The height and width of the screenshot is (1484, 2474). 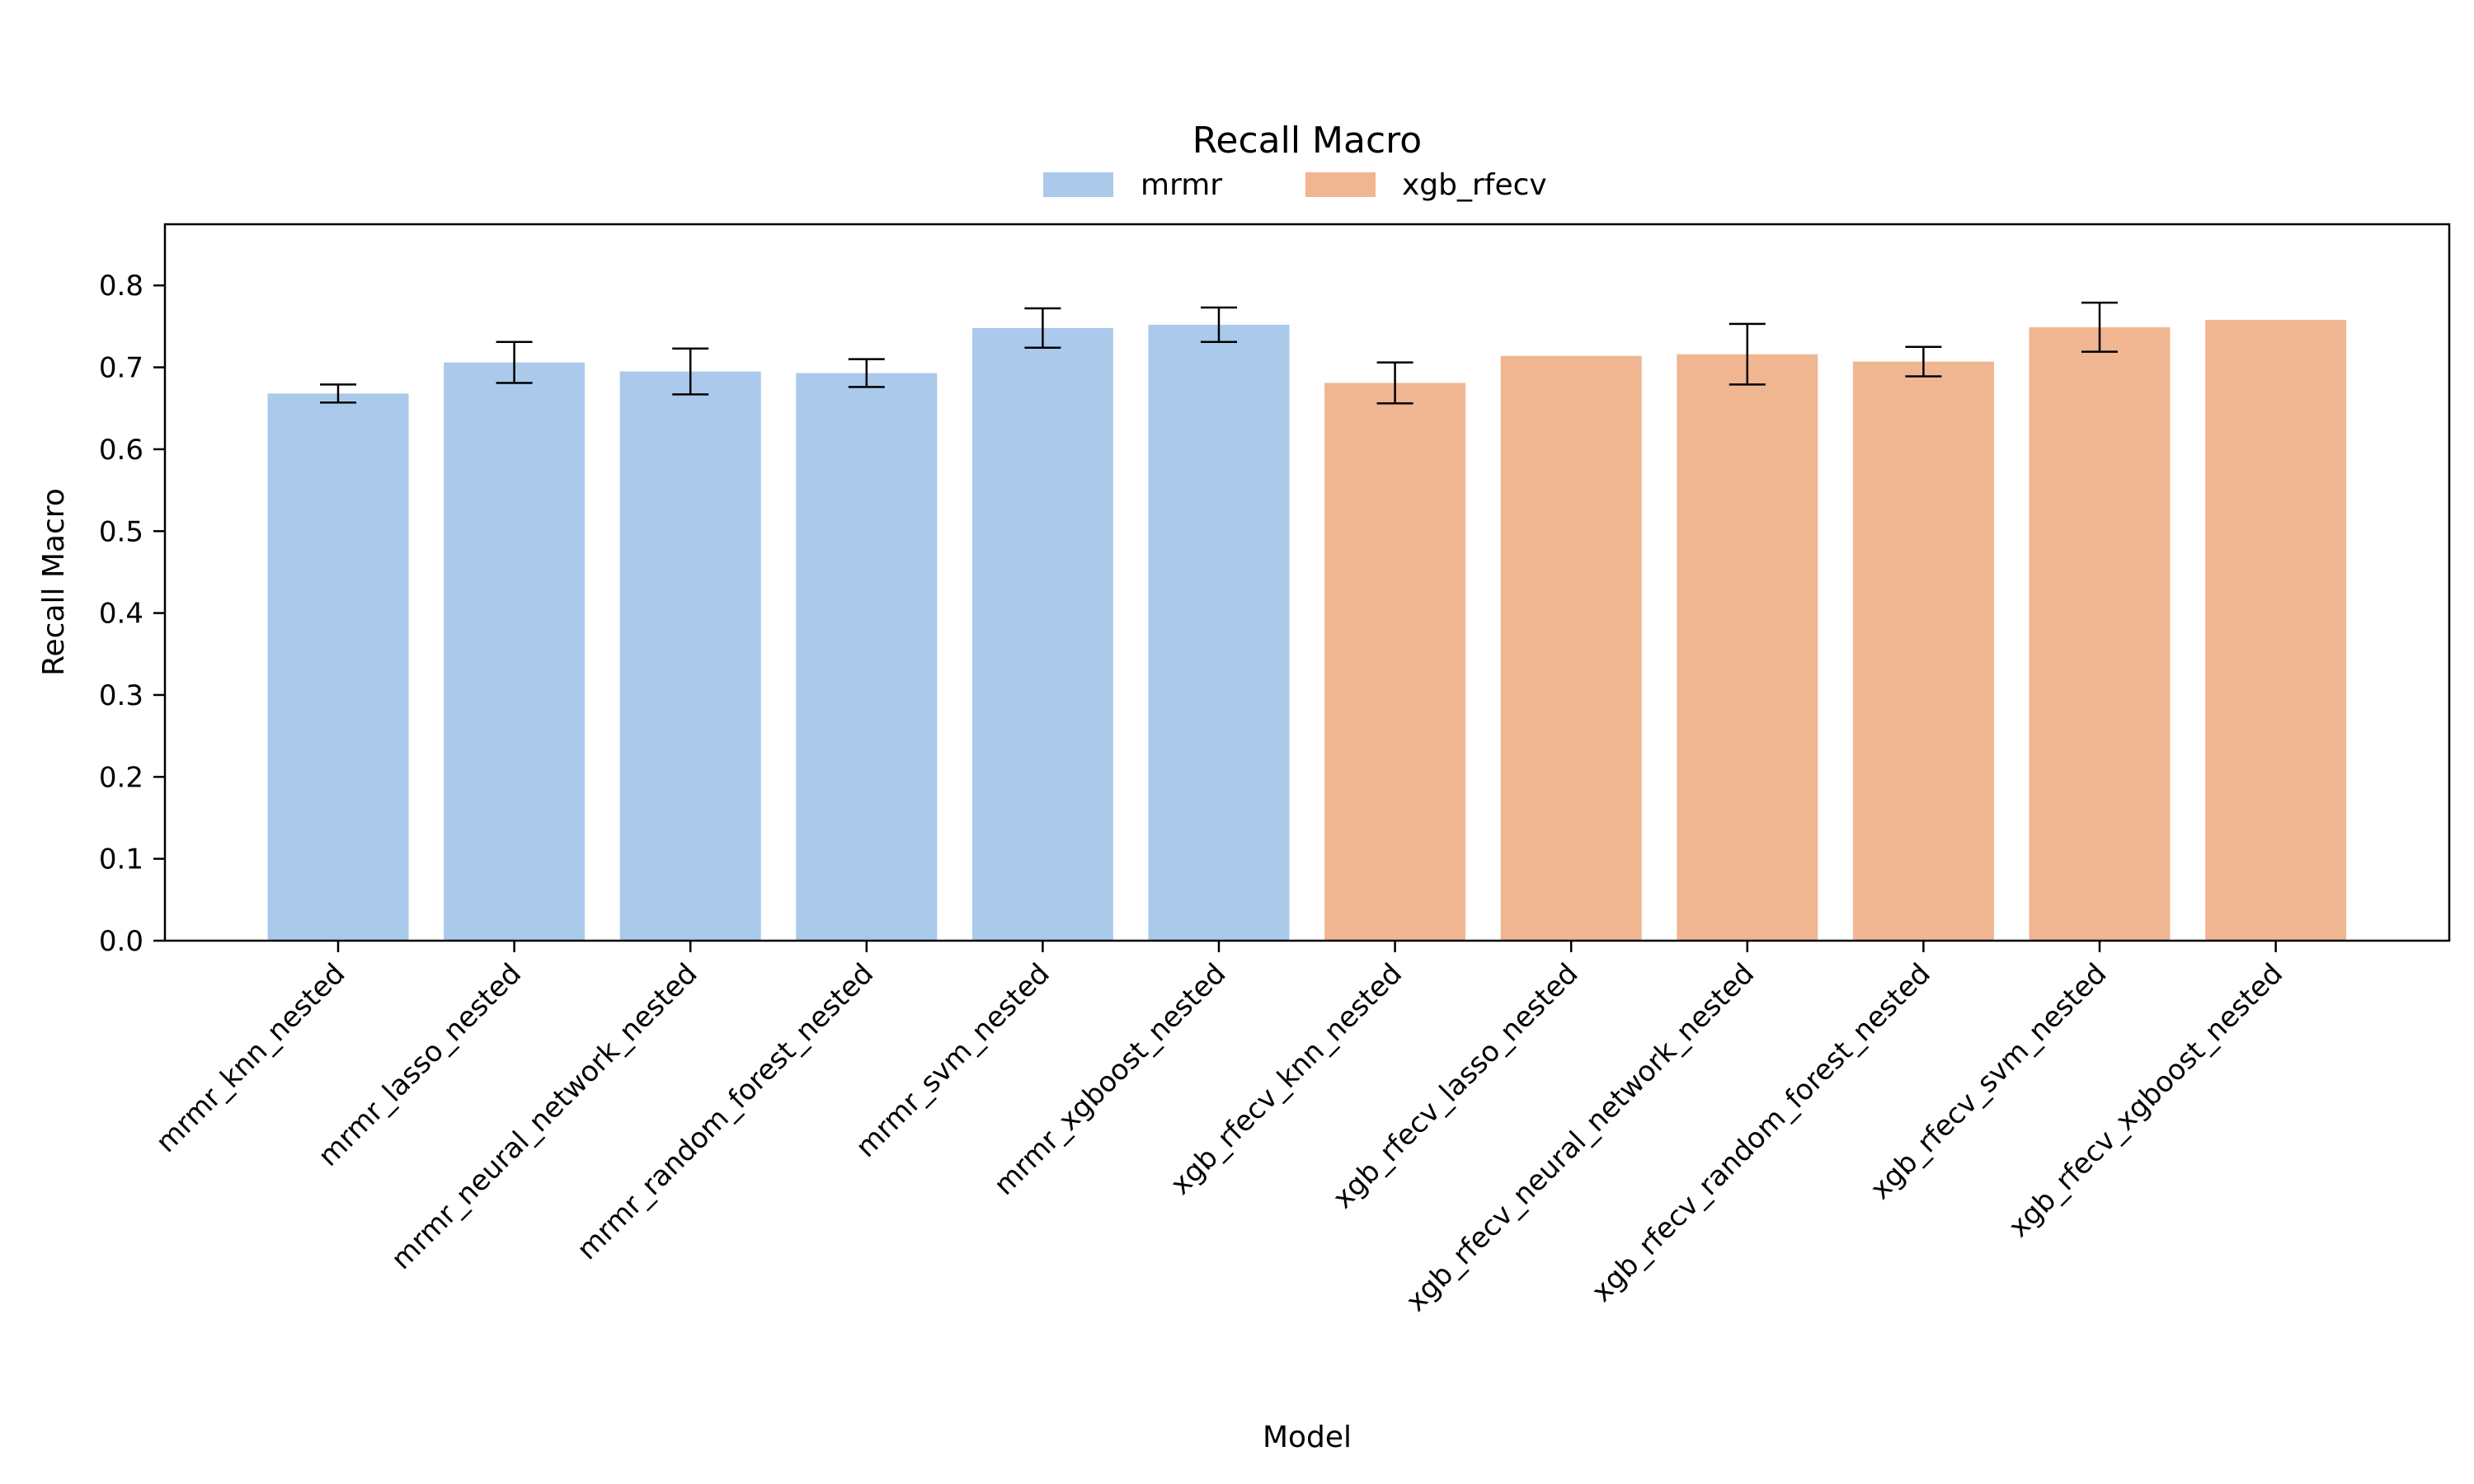 What do you see at coordinates (121, 531) in the screenshot?
I see `y-tick-label: 0.5` at bounding box center [121, 531].